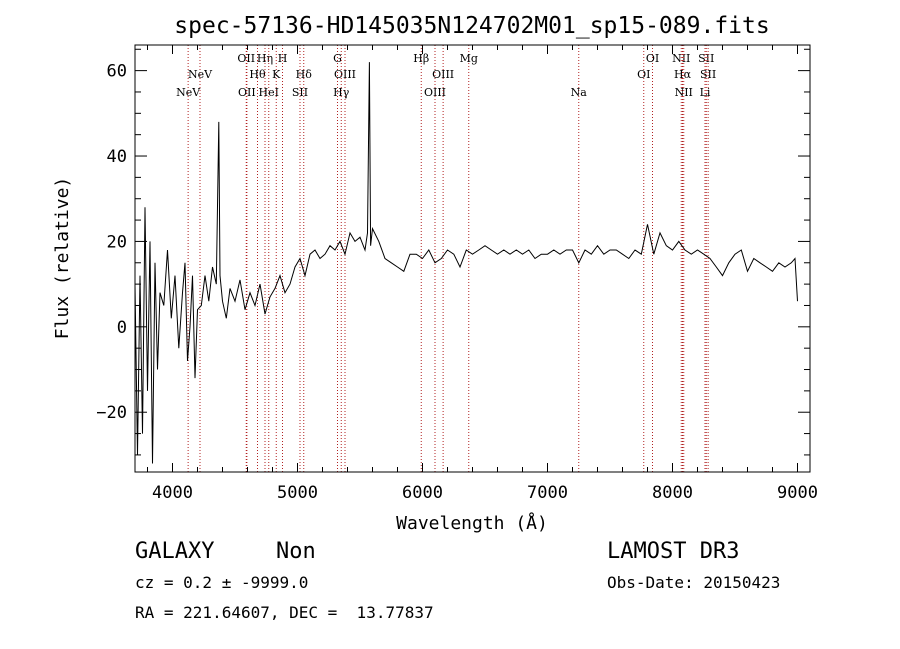  Describe the element at coordinates (469, 58) in the screenshot. I see `marker-label: Mg` at that location.